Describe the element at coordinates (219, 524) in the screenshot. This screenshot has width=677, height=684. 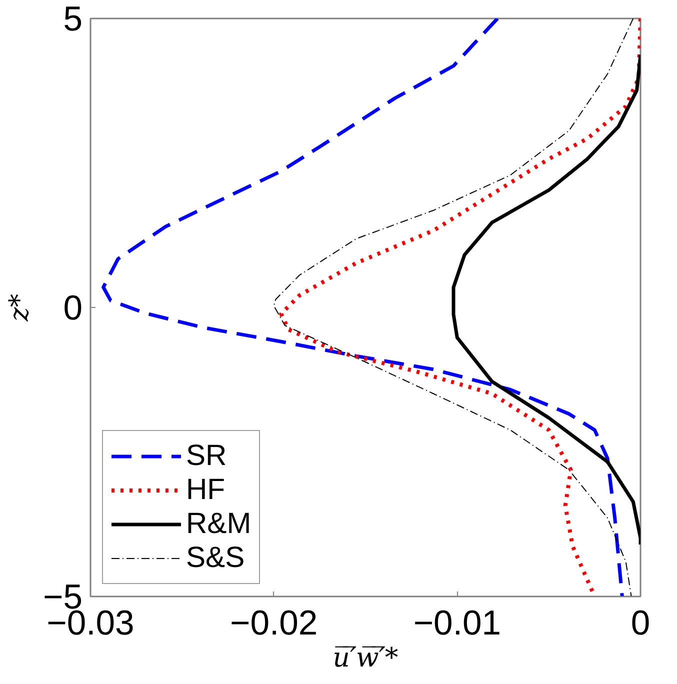
I see `legend-label: R&M` at that location.